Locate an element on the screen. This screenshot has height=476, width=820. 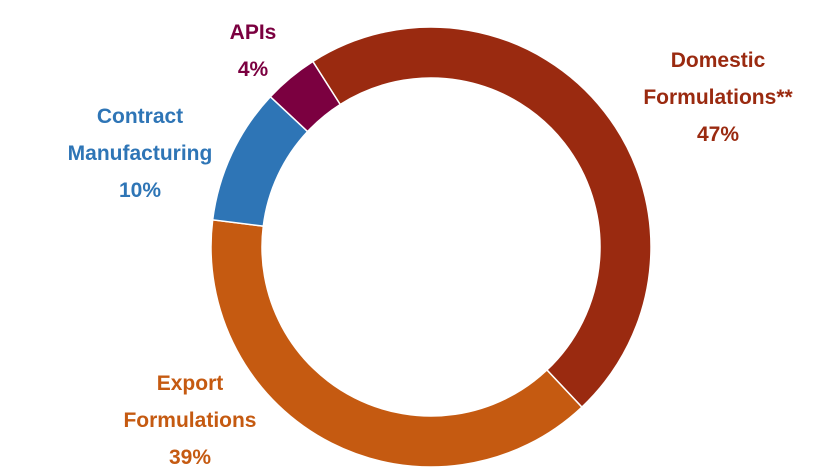
slice-label: Domestic Formulations** 47% is located at coordinates (718, 97).